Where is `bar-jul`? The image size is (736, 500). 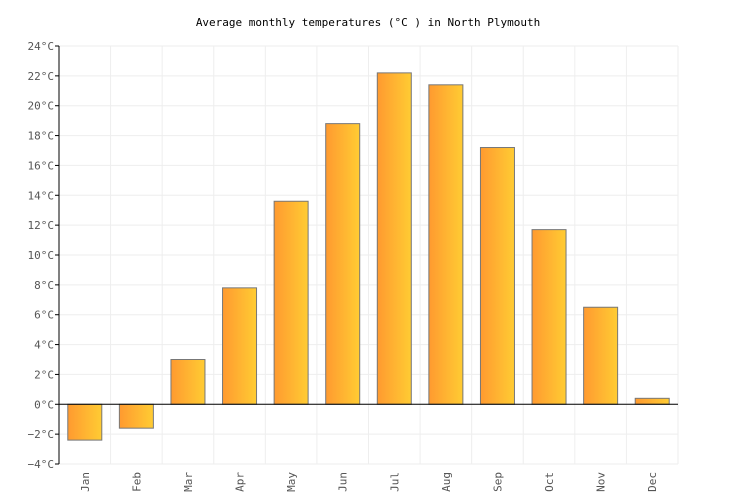 bar-jul is located at coordinates (394, 238).